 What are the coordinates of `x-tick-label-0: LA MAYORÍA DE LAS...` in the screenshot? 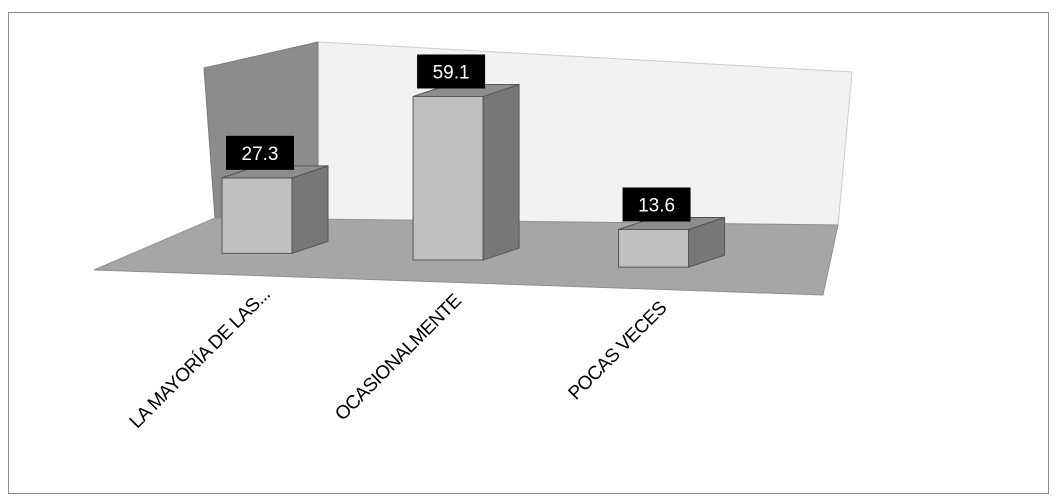 It's located at (200, 358).